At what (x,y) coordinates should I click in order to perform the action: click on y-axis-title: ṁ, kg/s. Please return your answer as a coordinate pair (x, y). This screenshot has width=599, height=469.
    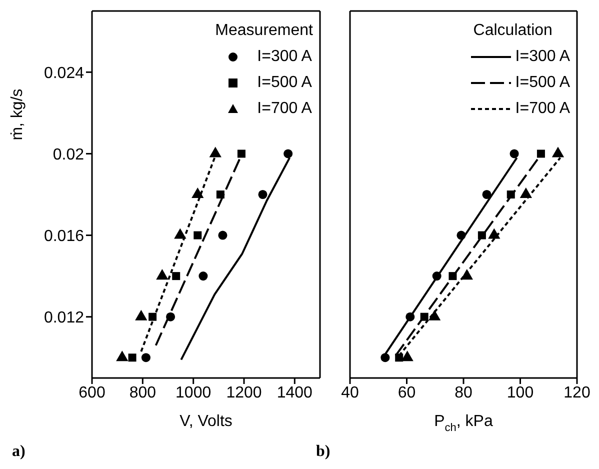
    Looking at the image, I should click on (17, 114).